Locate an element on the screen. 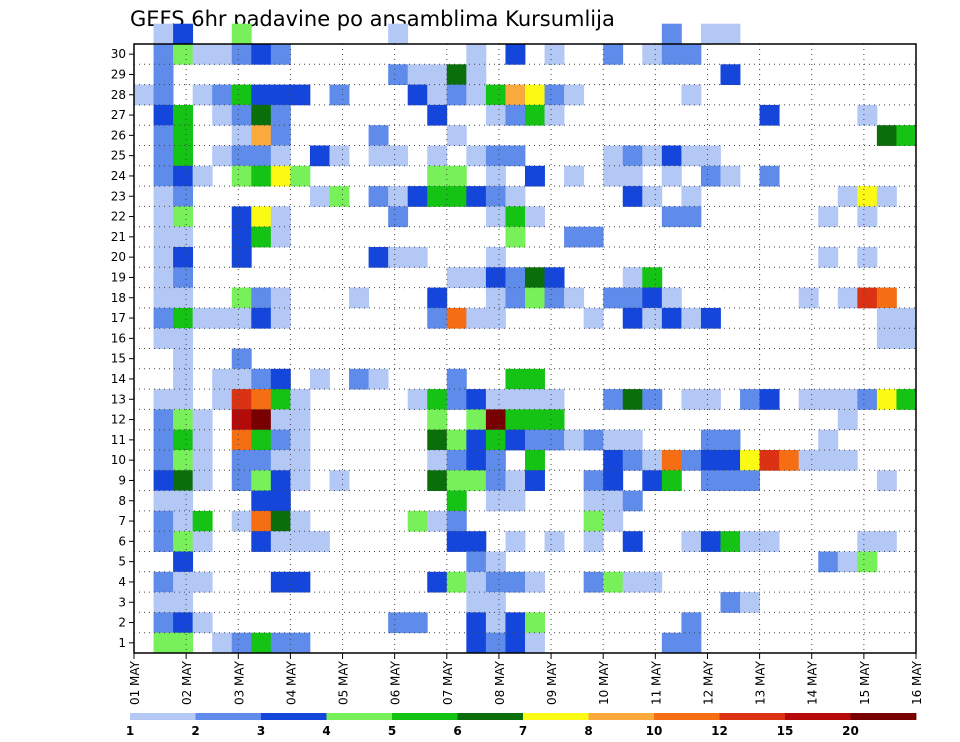 This screenshot has width=960, height=742. y-tick-label: 8 is located at coordinates (122, 501).